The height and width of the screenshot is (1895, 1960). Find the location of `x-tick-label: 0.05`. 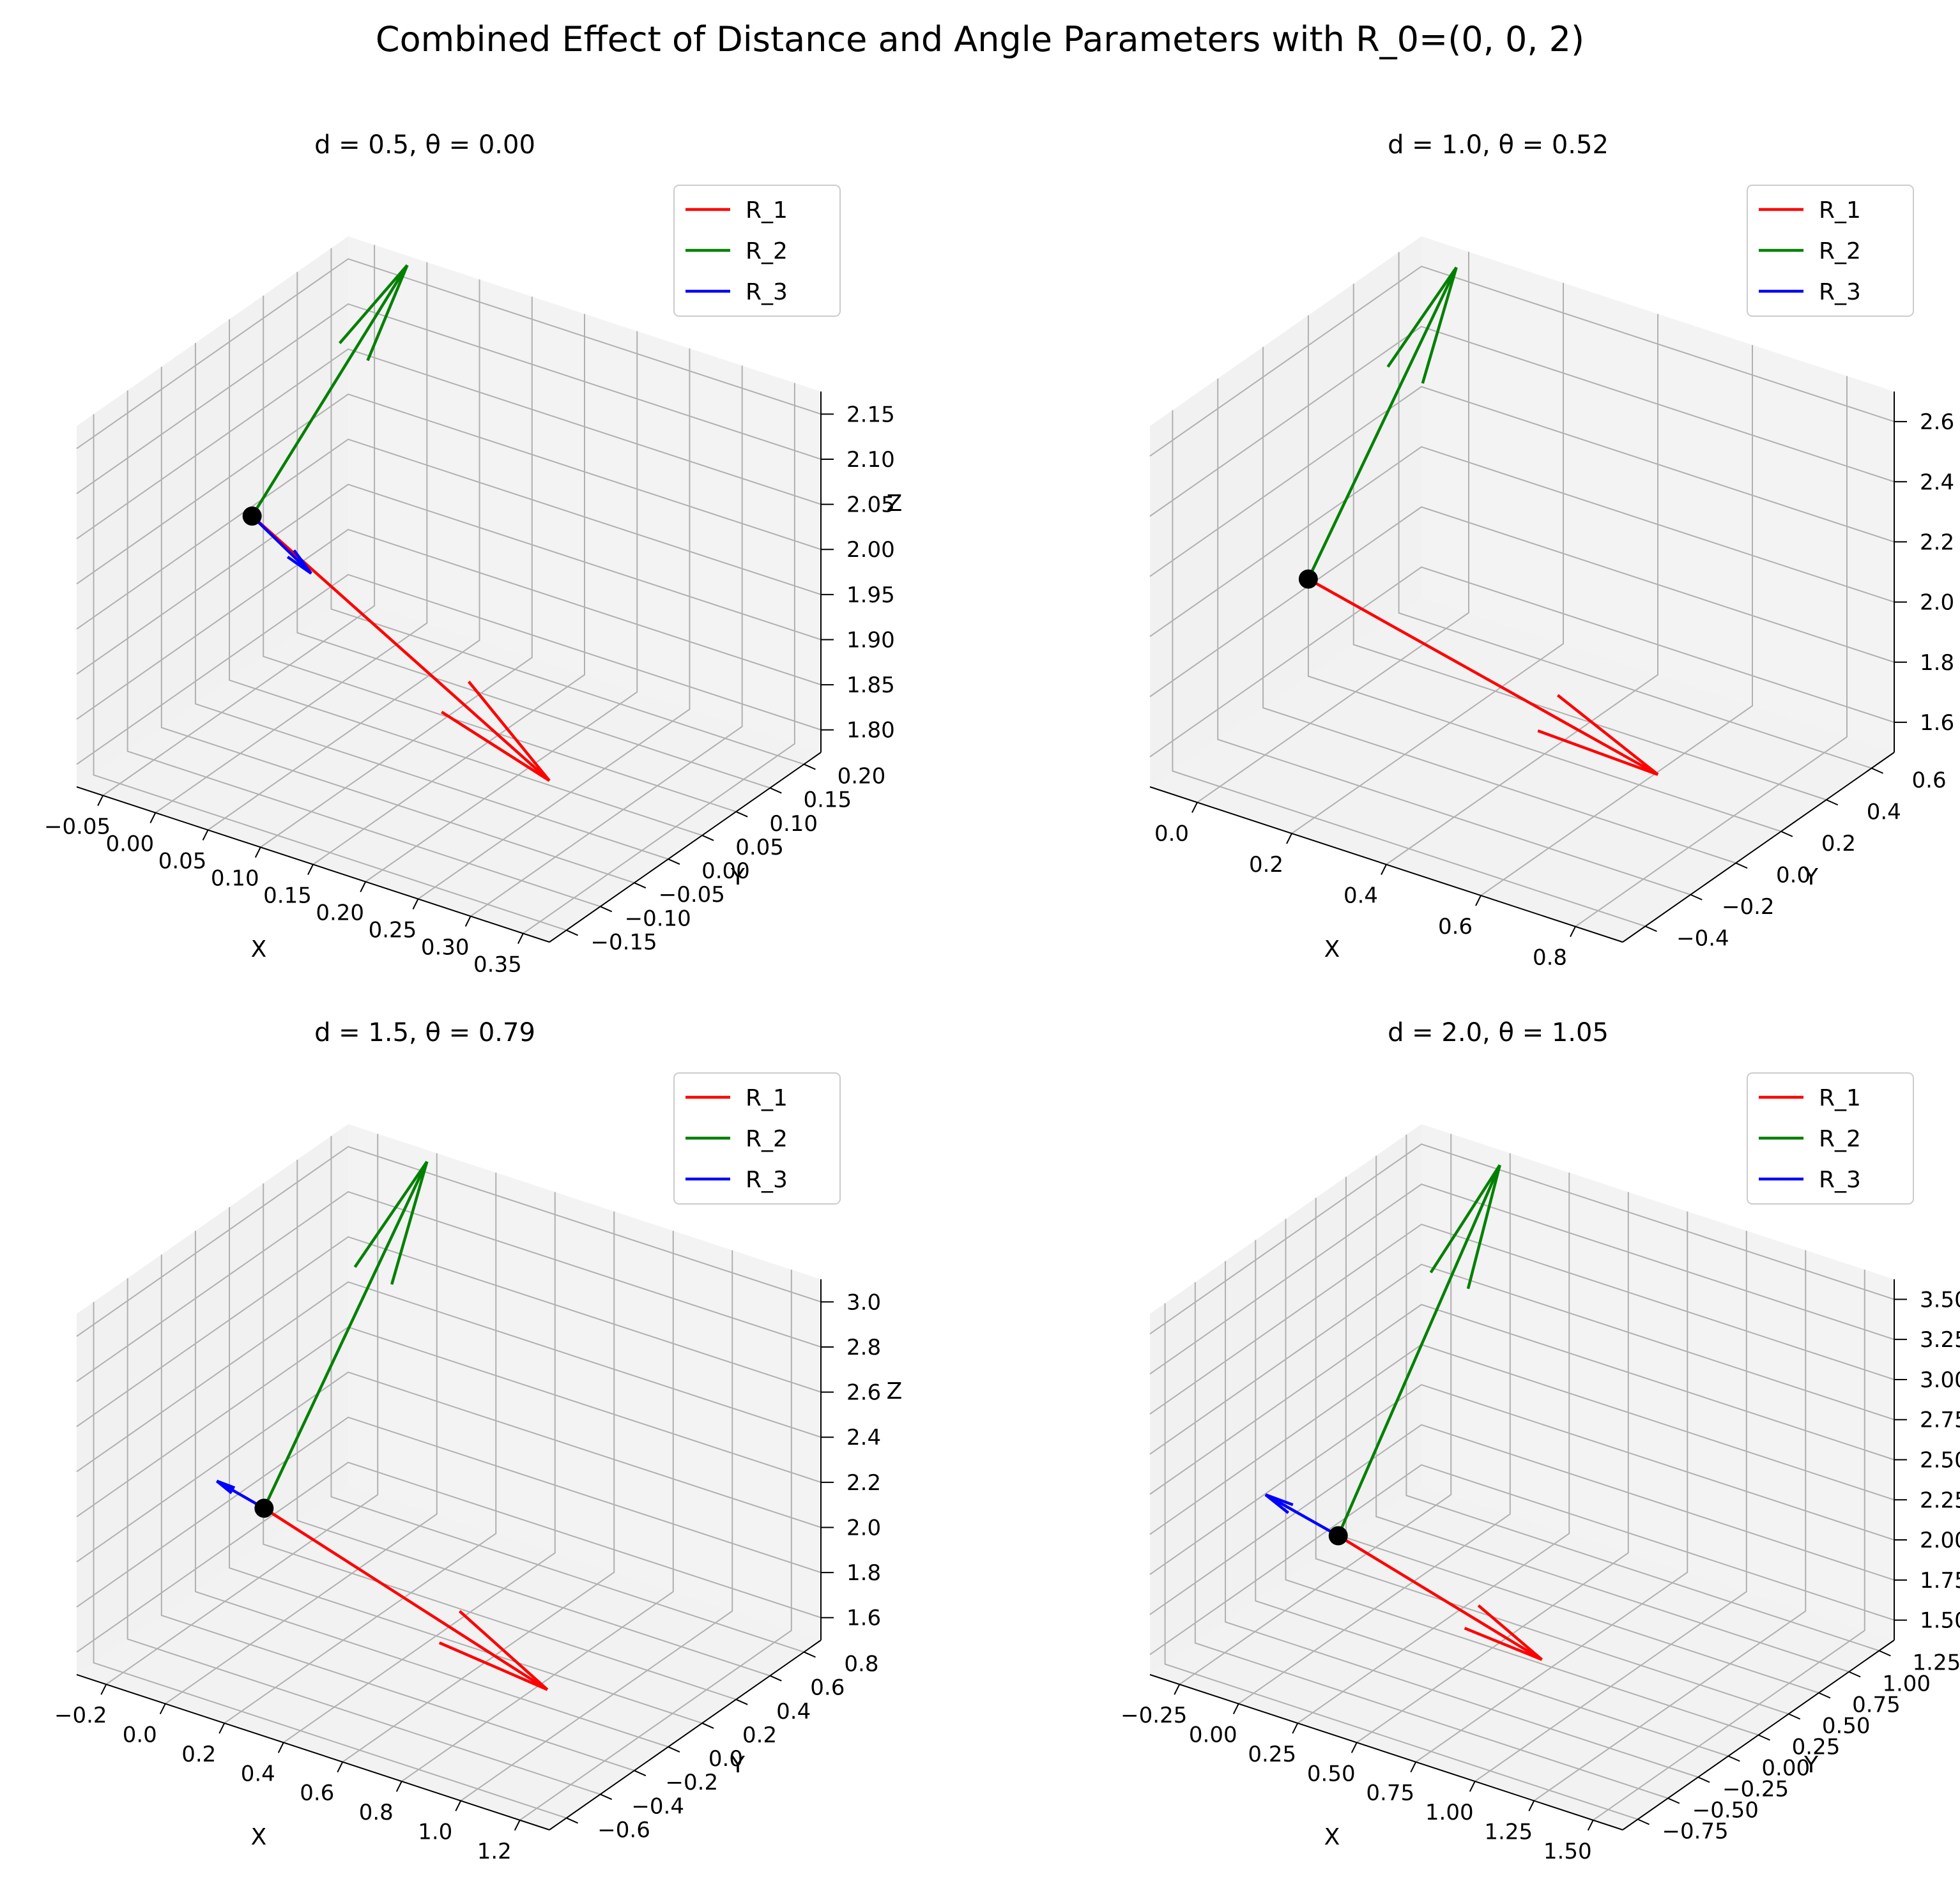

x-tick-label: 0.05 is located at coordinates (182, 861).